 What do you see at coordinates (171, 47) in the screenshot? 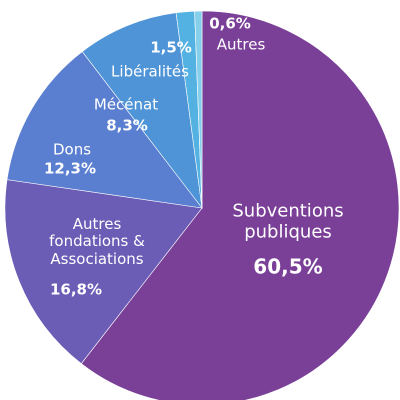
I see `value-label: 1,5%` at bounding box center [171, 47].